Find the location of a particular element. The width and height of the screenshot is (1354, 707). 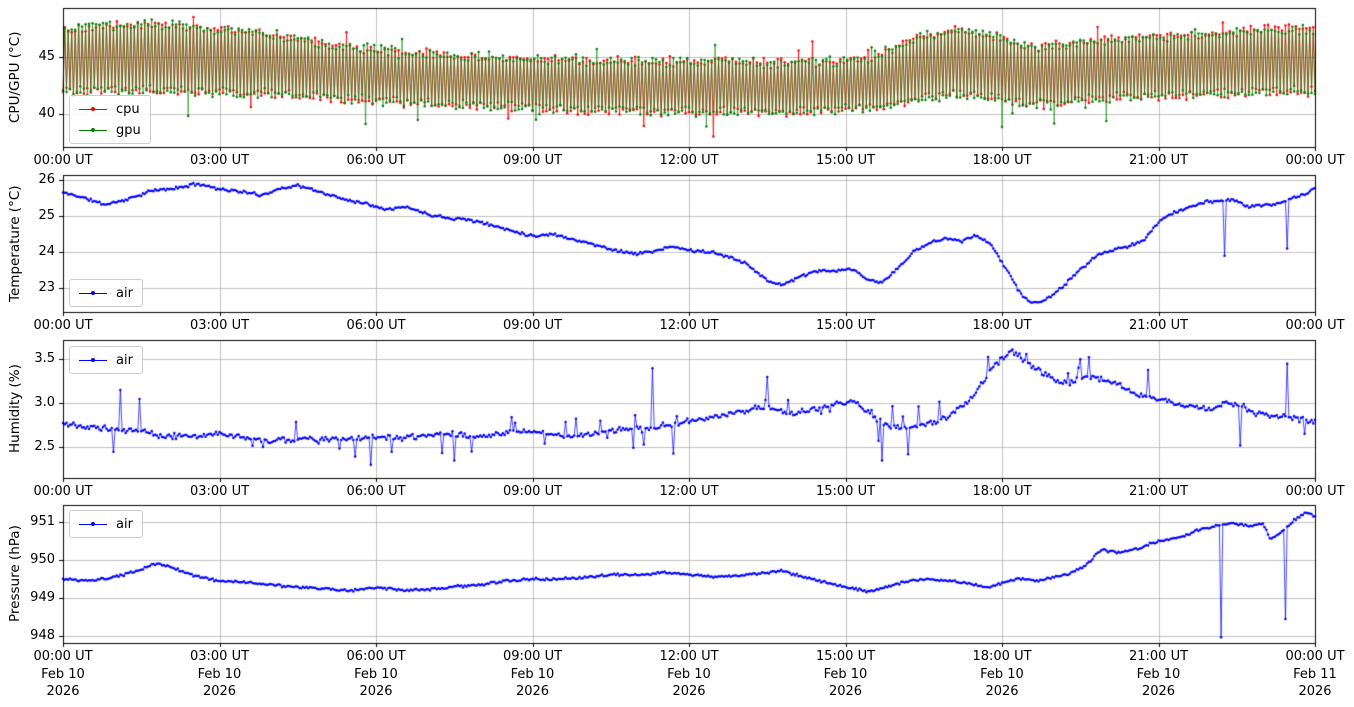

y-tick-label: 26 is located at coordinates (46, 180).